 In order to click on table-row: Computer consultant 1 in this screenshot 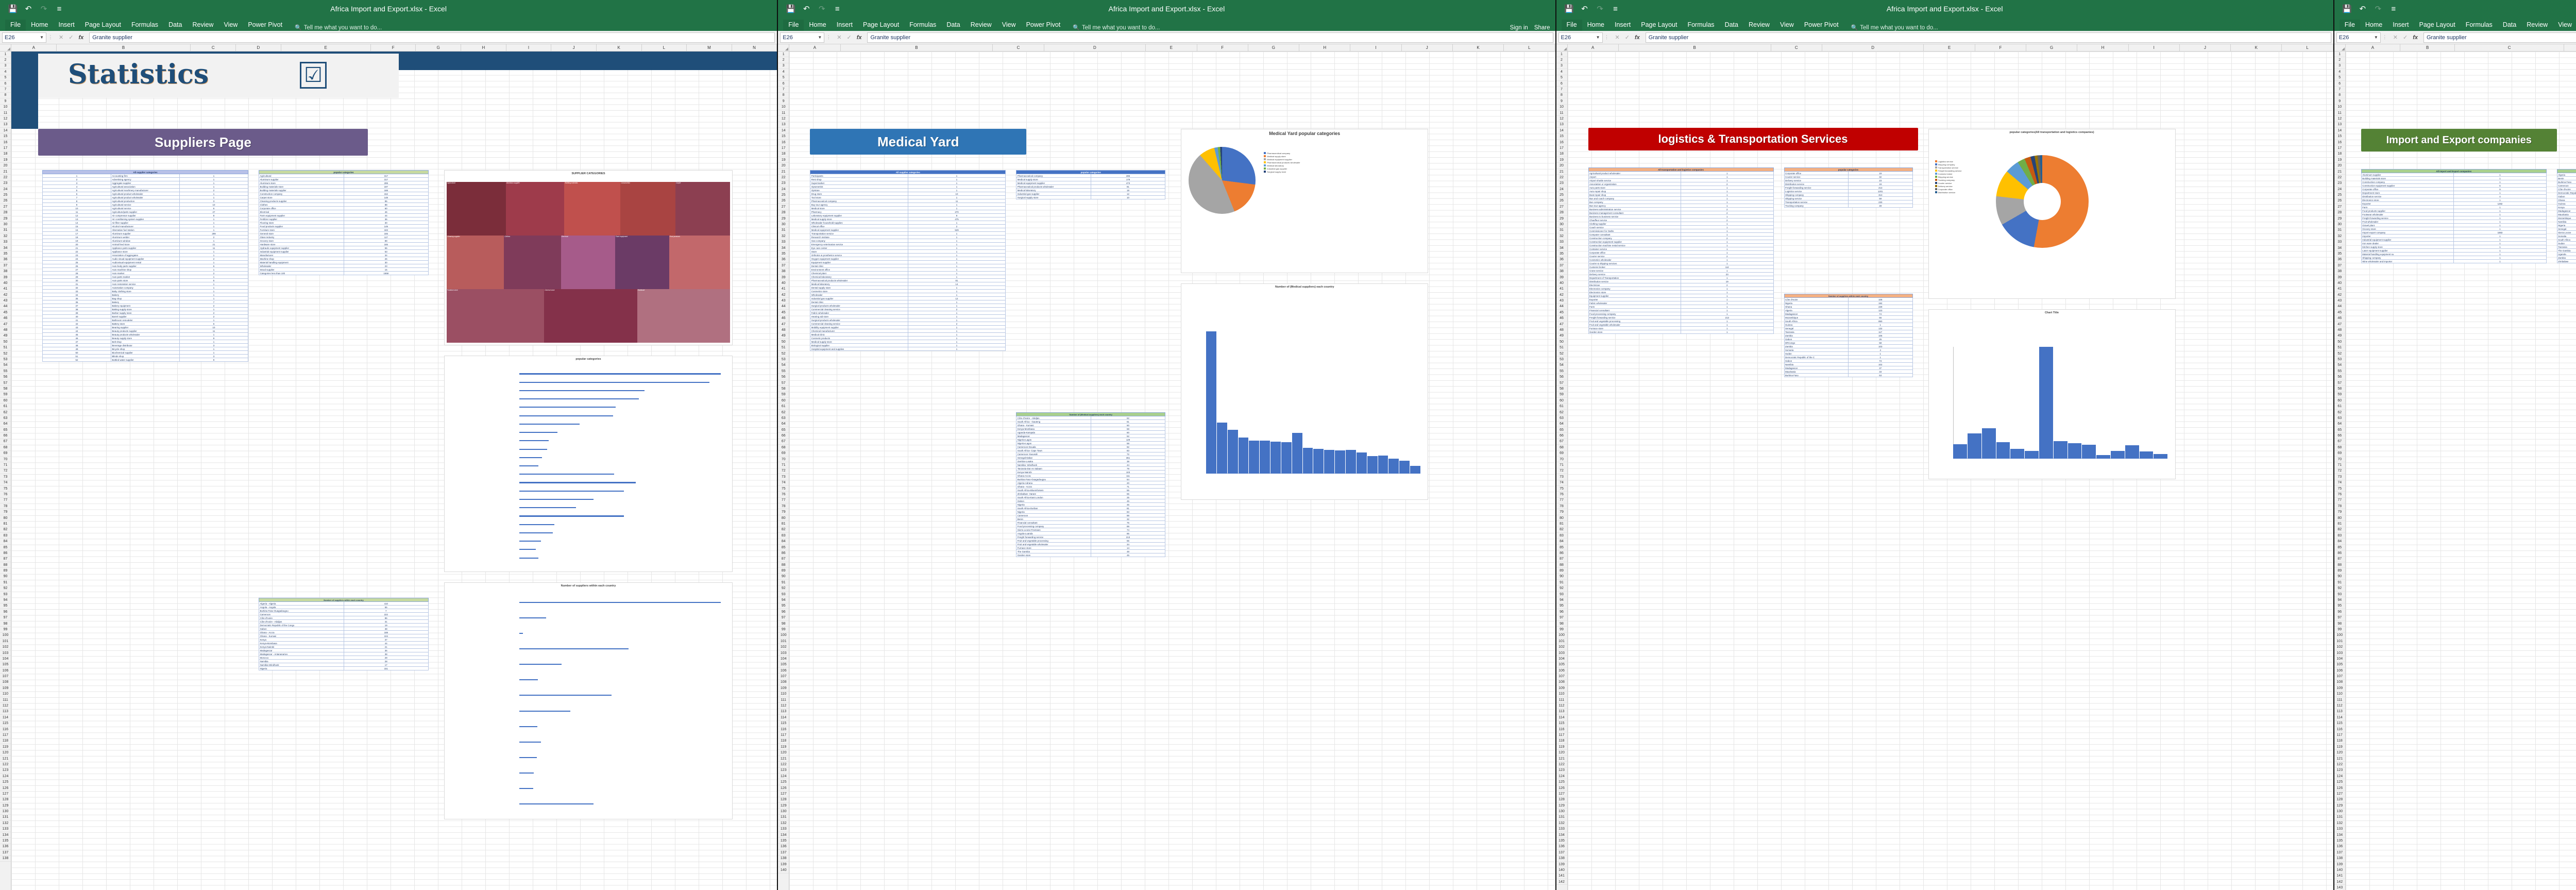, I will do `click(1681, 235)`.